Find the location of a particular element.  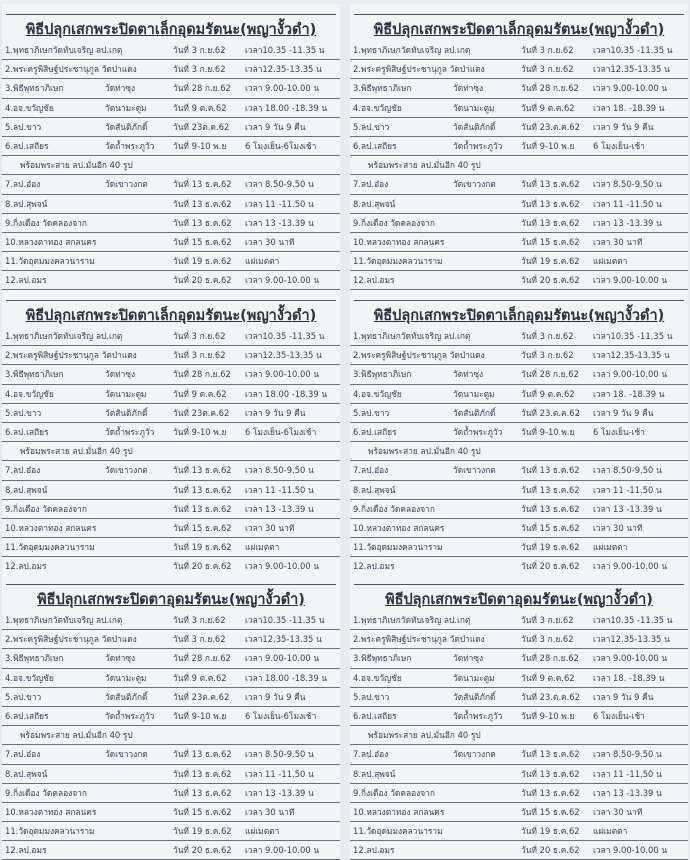

schedule-date: วันที่ 23.ต.ค.62 is located at coordinates (550, 412).